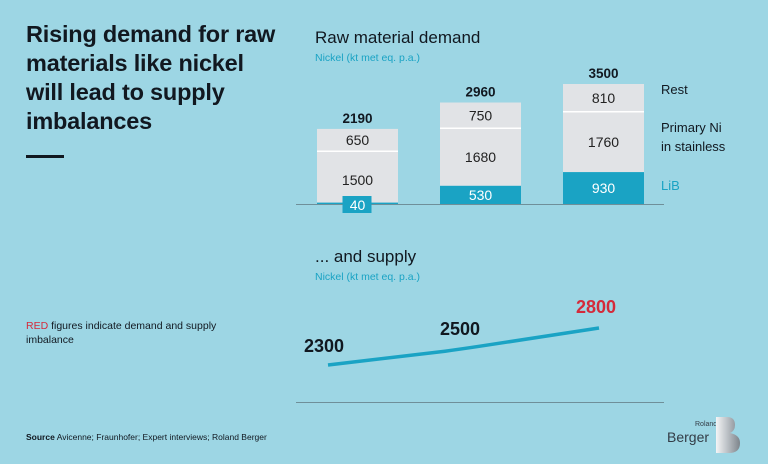  What do you see at coordinates (603, 73) in the screenshot?
I see `bar-total-label: 3500` at bounding box center [603, 73].